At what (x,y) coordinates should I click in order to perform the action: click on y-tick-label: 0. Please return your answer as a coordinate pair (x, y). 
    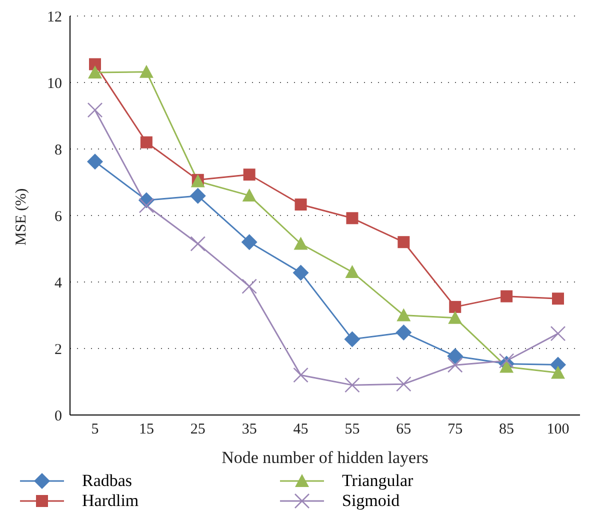
    Looking at the image, I should click on (58, 416).